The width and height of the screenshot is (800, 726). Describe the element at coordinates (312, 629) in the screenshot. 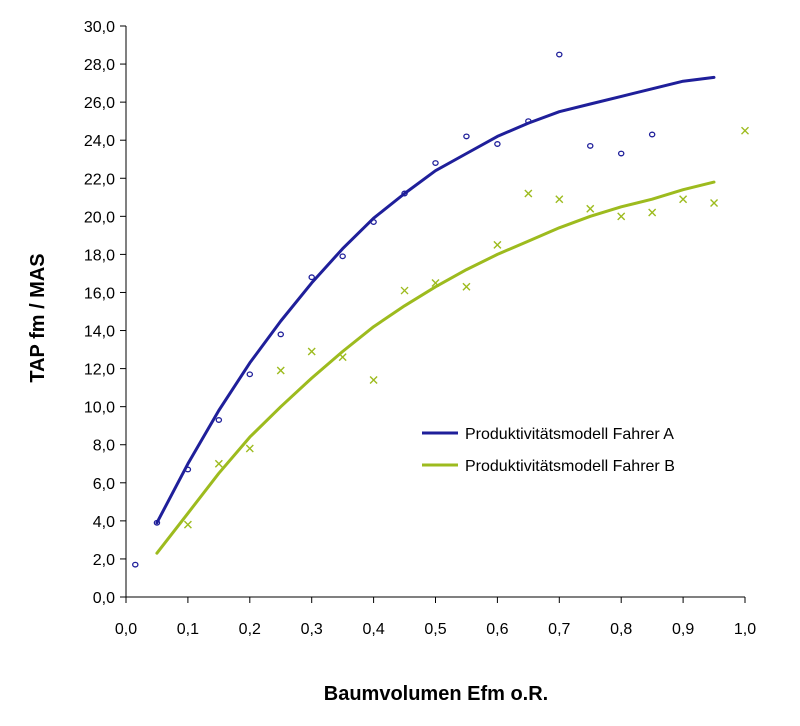

I see `x-tick-label: 0,3` at that location.